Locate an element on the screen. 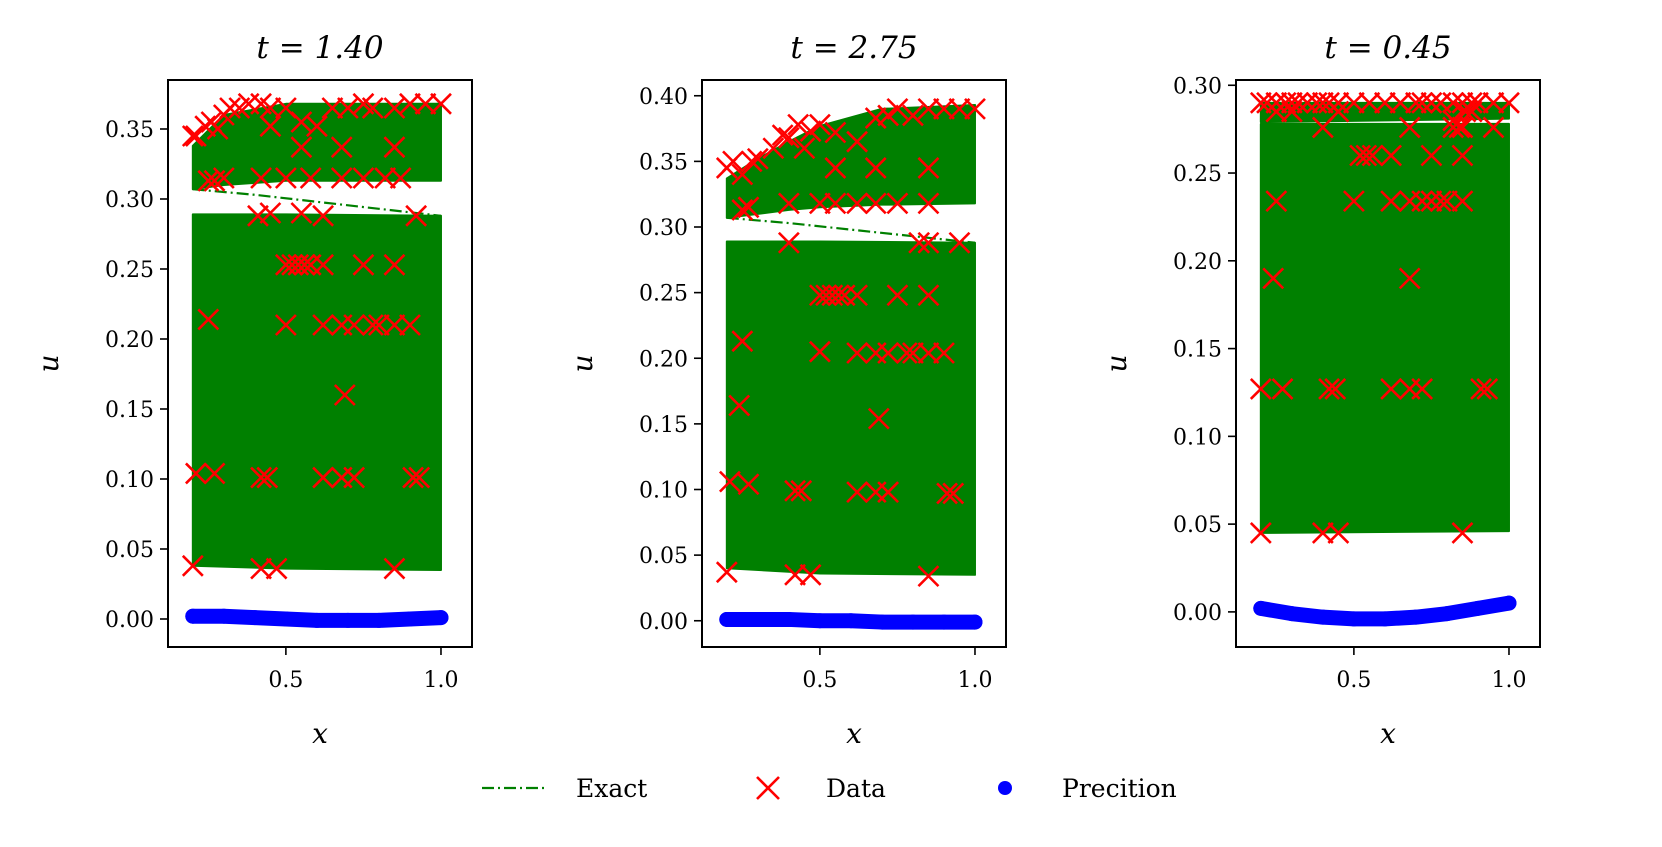 This screenshot has width=1662, height=847. y-tick-label: 0.15 is located at coordinates (1197, 350).